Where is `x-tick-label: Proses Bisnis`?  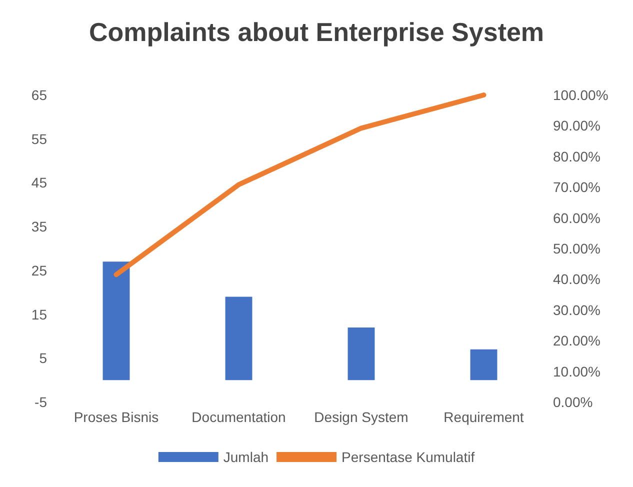 x-tick-label: Proses Bisnis is located at coordinates (116, 417).